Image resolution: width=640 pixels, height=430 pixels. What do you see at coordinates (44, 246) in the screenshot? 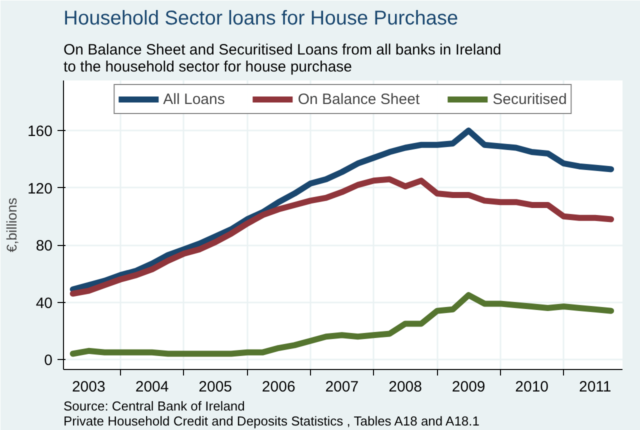
I see `y-tick-label: 80` at bounding box center [44, 246].